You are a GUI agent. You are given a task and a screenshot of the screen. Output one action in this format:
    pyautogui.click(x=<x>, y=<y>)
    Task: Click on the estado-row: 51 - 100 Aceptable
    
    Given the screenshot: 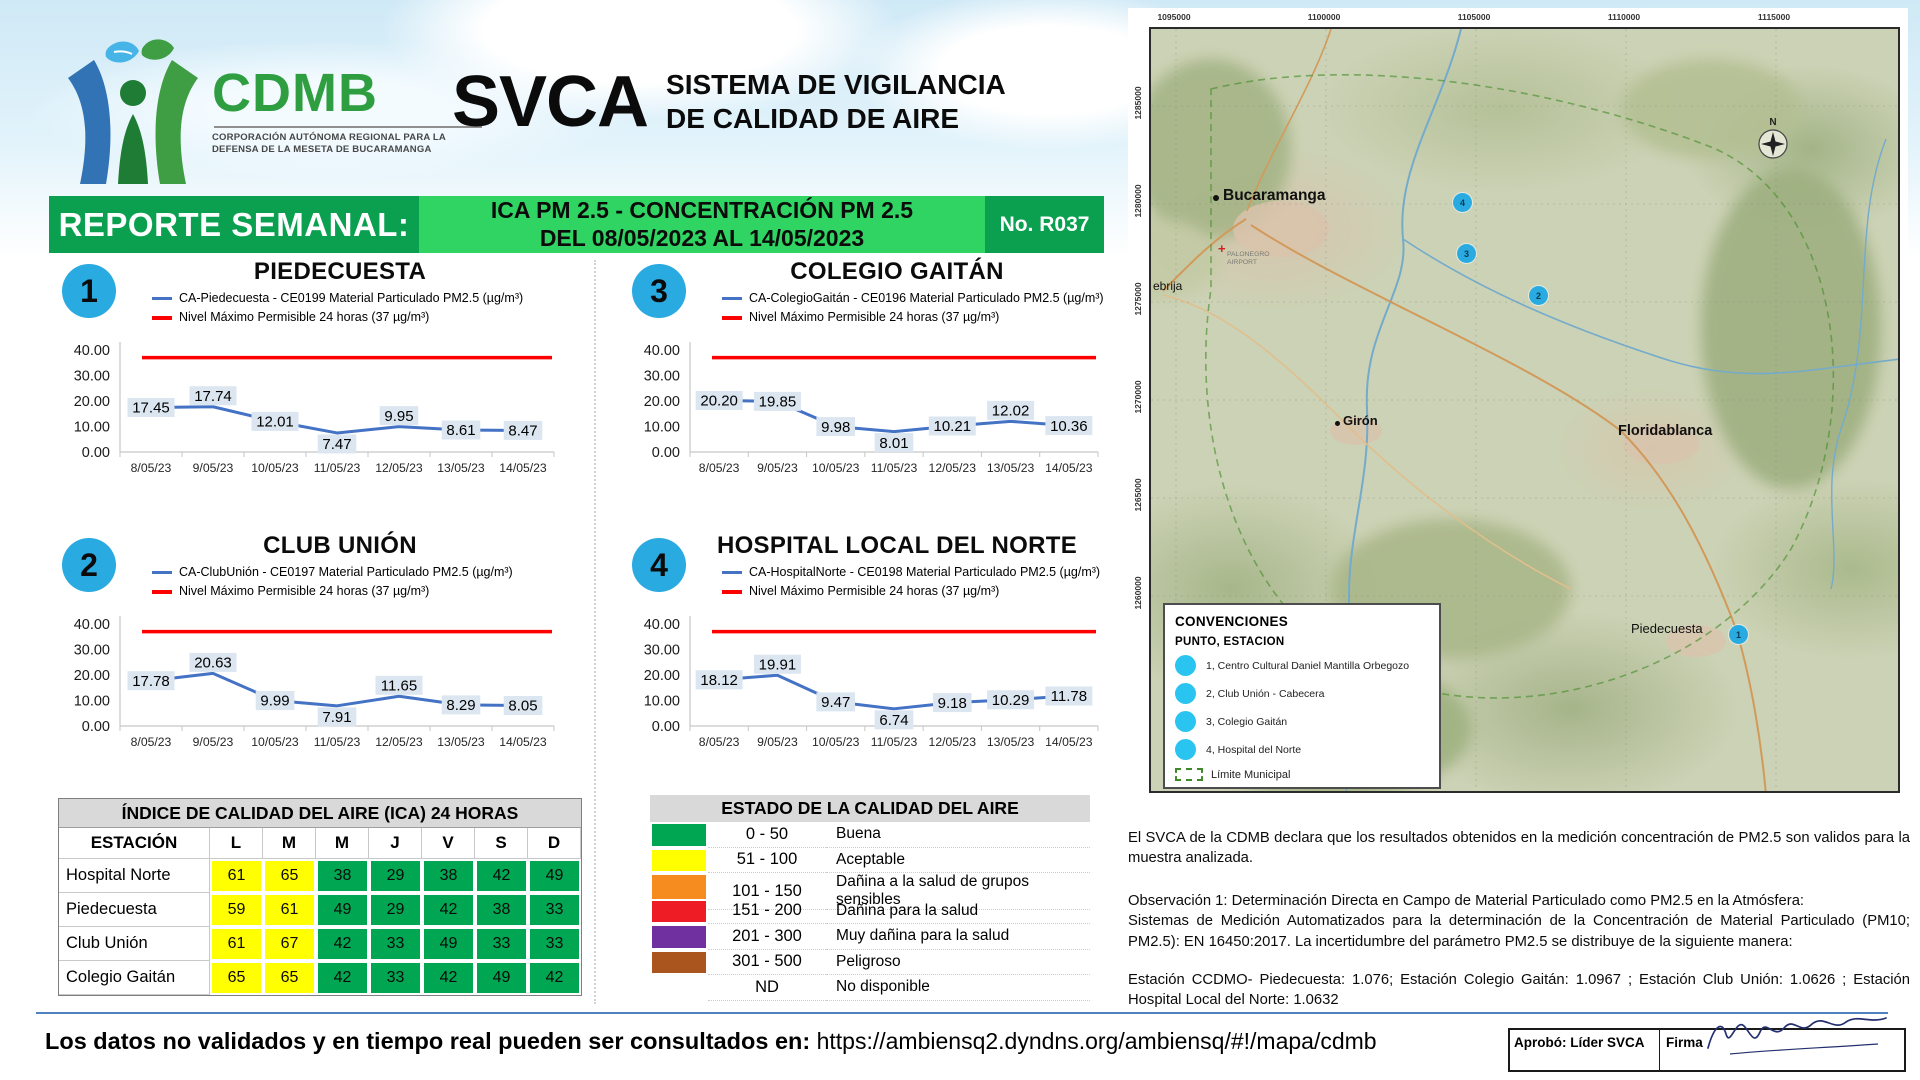 What is the action you would take?
    pyautogui.click(x=870, y=860)
    